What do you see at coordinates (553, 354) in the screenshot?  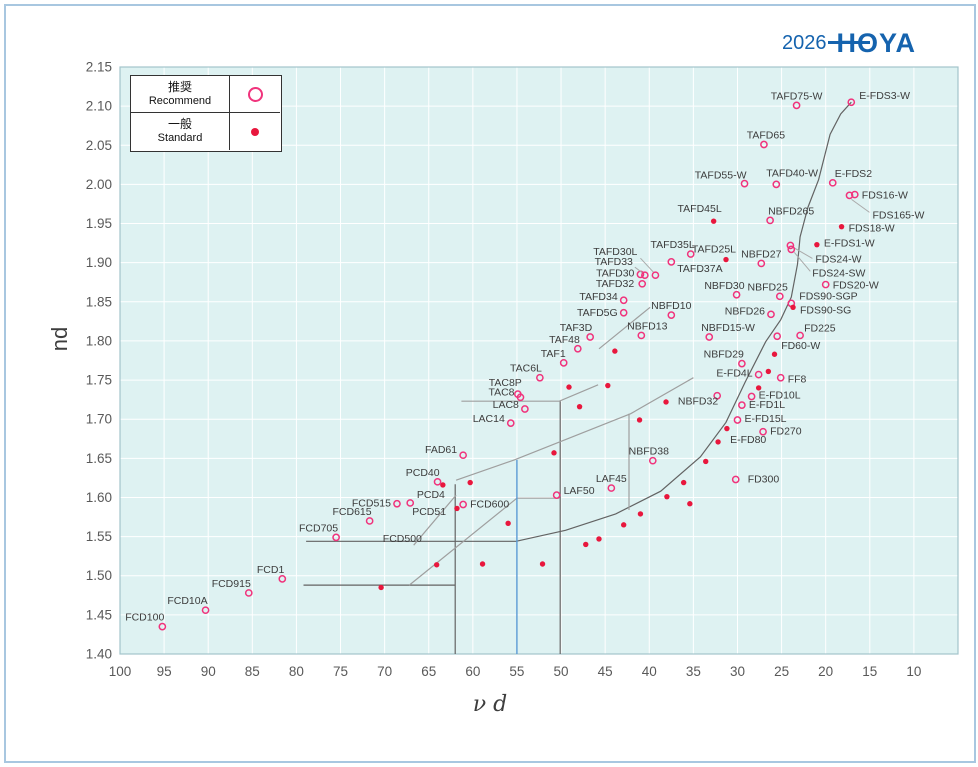 I see `glass-label: TAF1` at bounding box center [553, 354].